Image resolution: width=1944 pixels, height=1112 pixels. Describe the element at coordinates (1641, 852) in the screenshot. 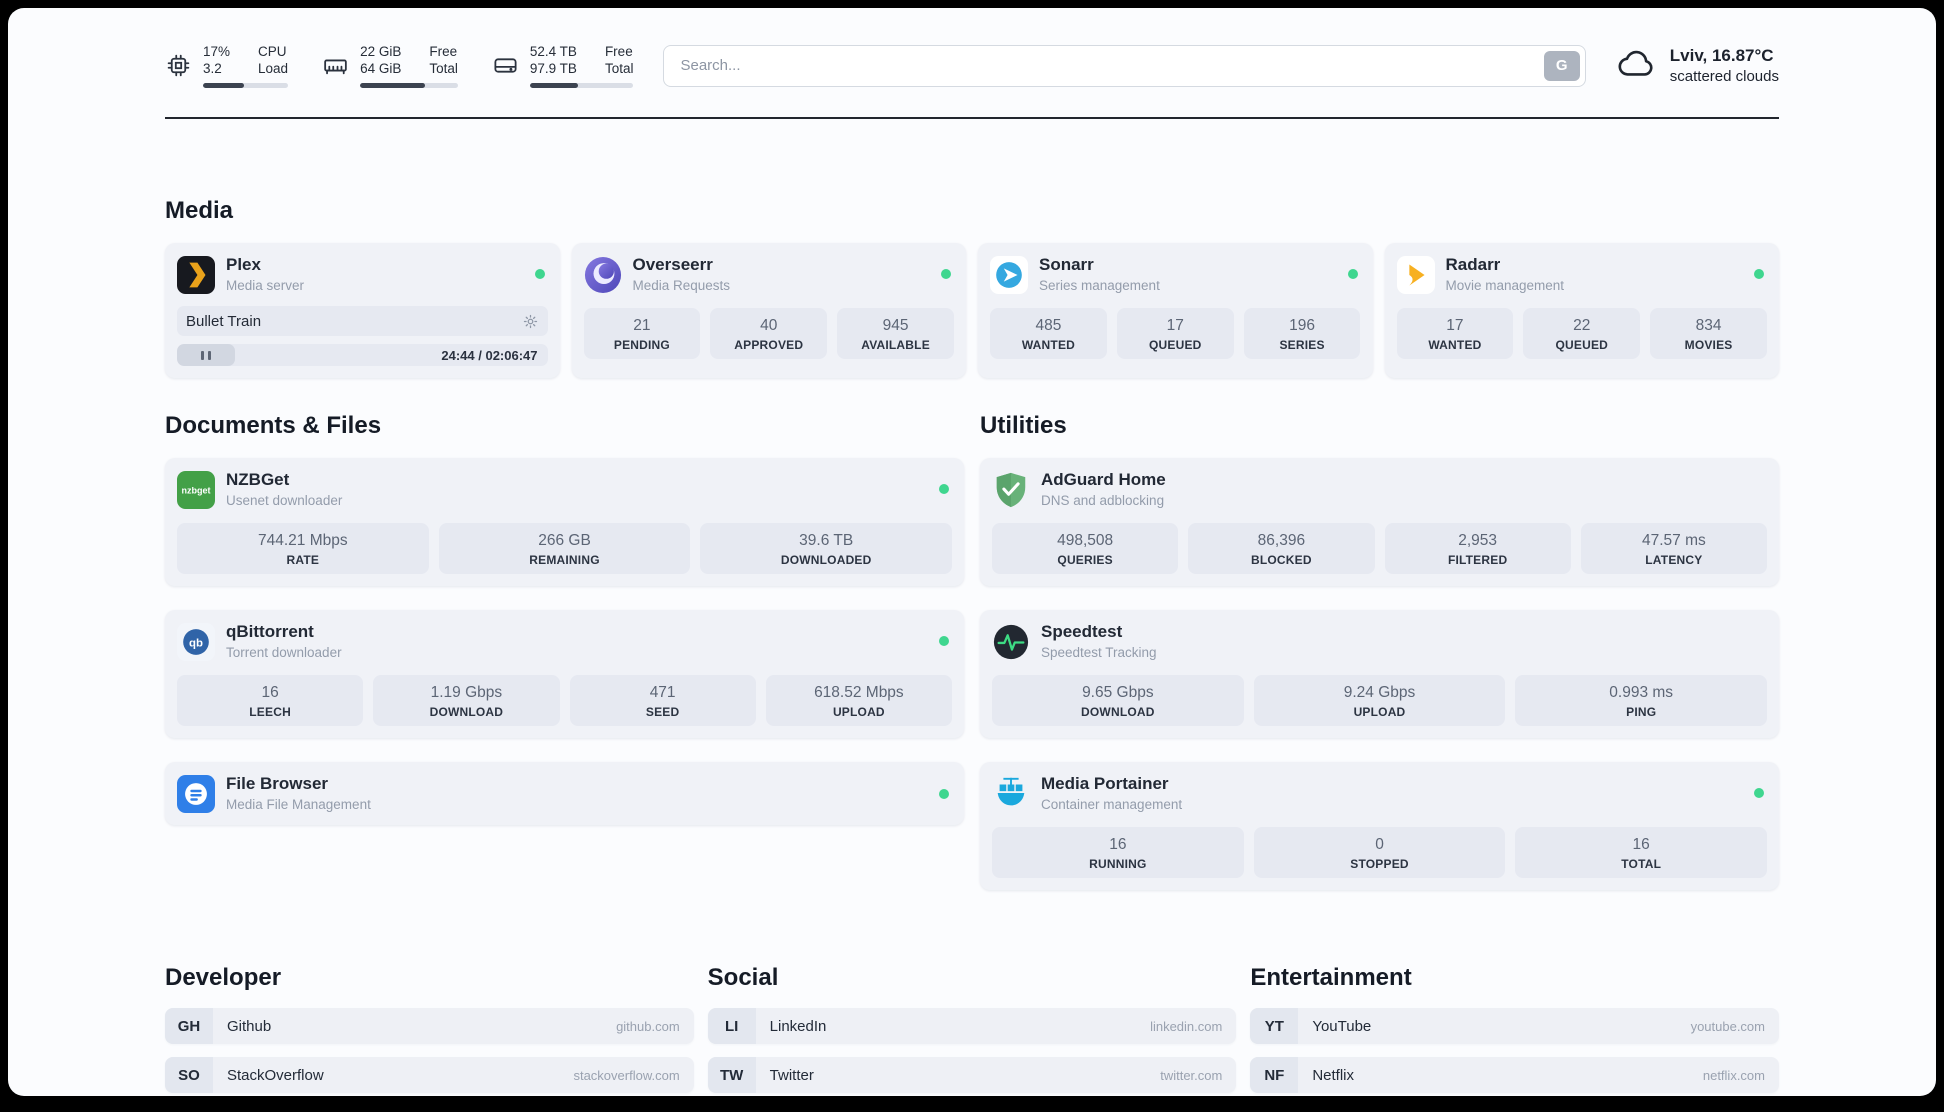

I see `stat-total: 16 TOTAL` at that location.